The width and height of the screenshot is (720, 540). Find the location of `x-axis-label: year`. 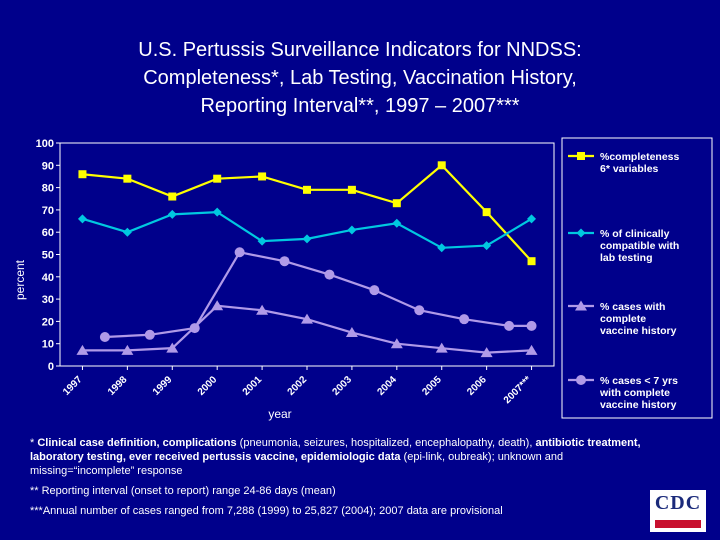

x-axis-label: year is located at coordinates (279, 414).